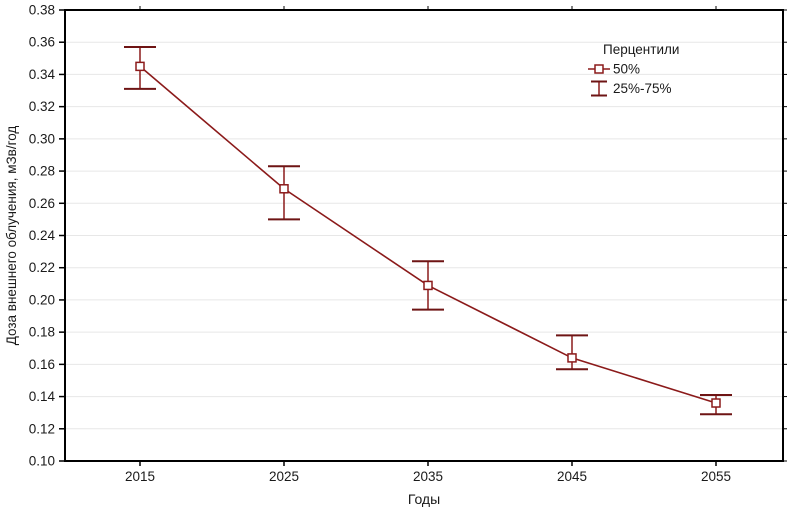 Image resolution: width=788 pixels, height=513 pixels. I want to click on y-tick-label: 0.10, so click(42, 461).